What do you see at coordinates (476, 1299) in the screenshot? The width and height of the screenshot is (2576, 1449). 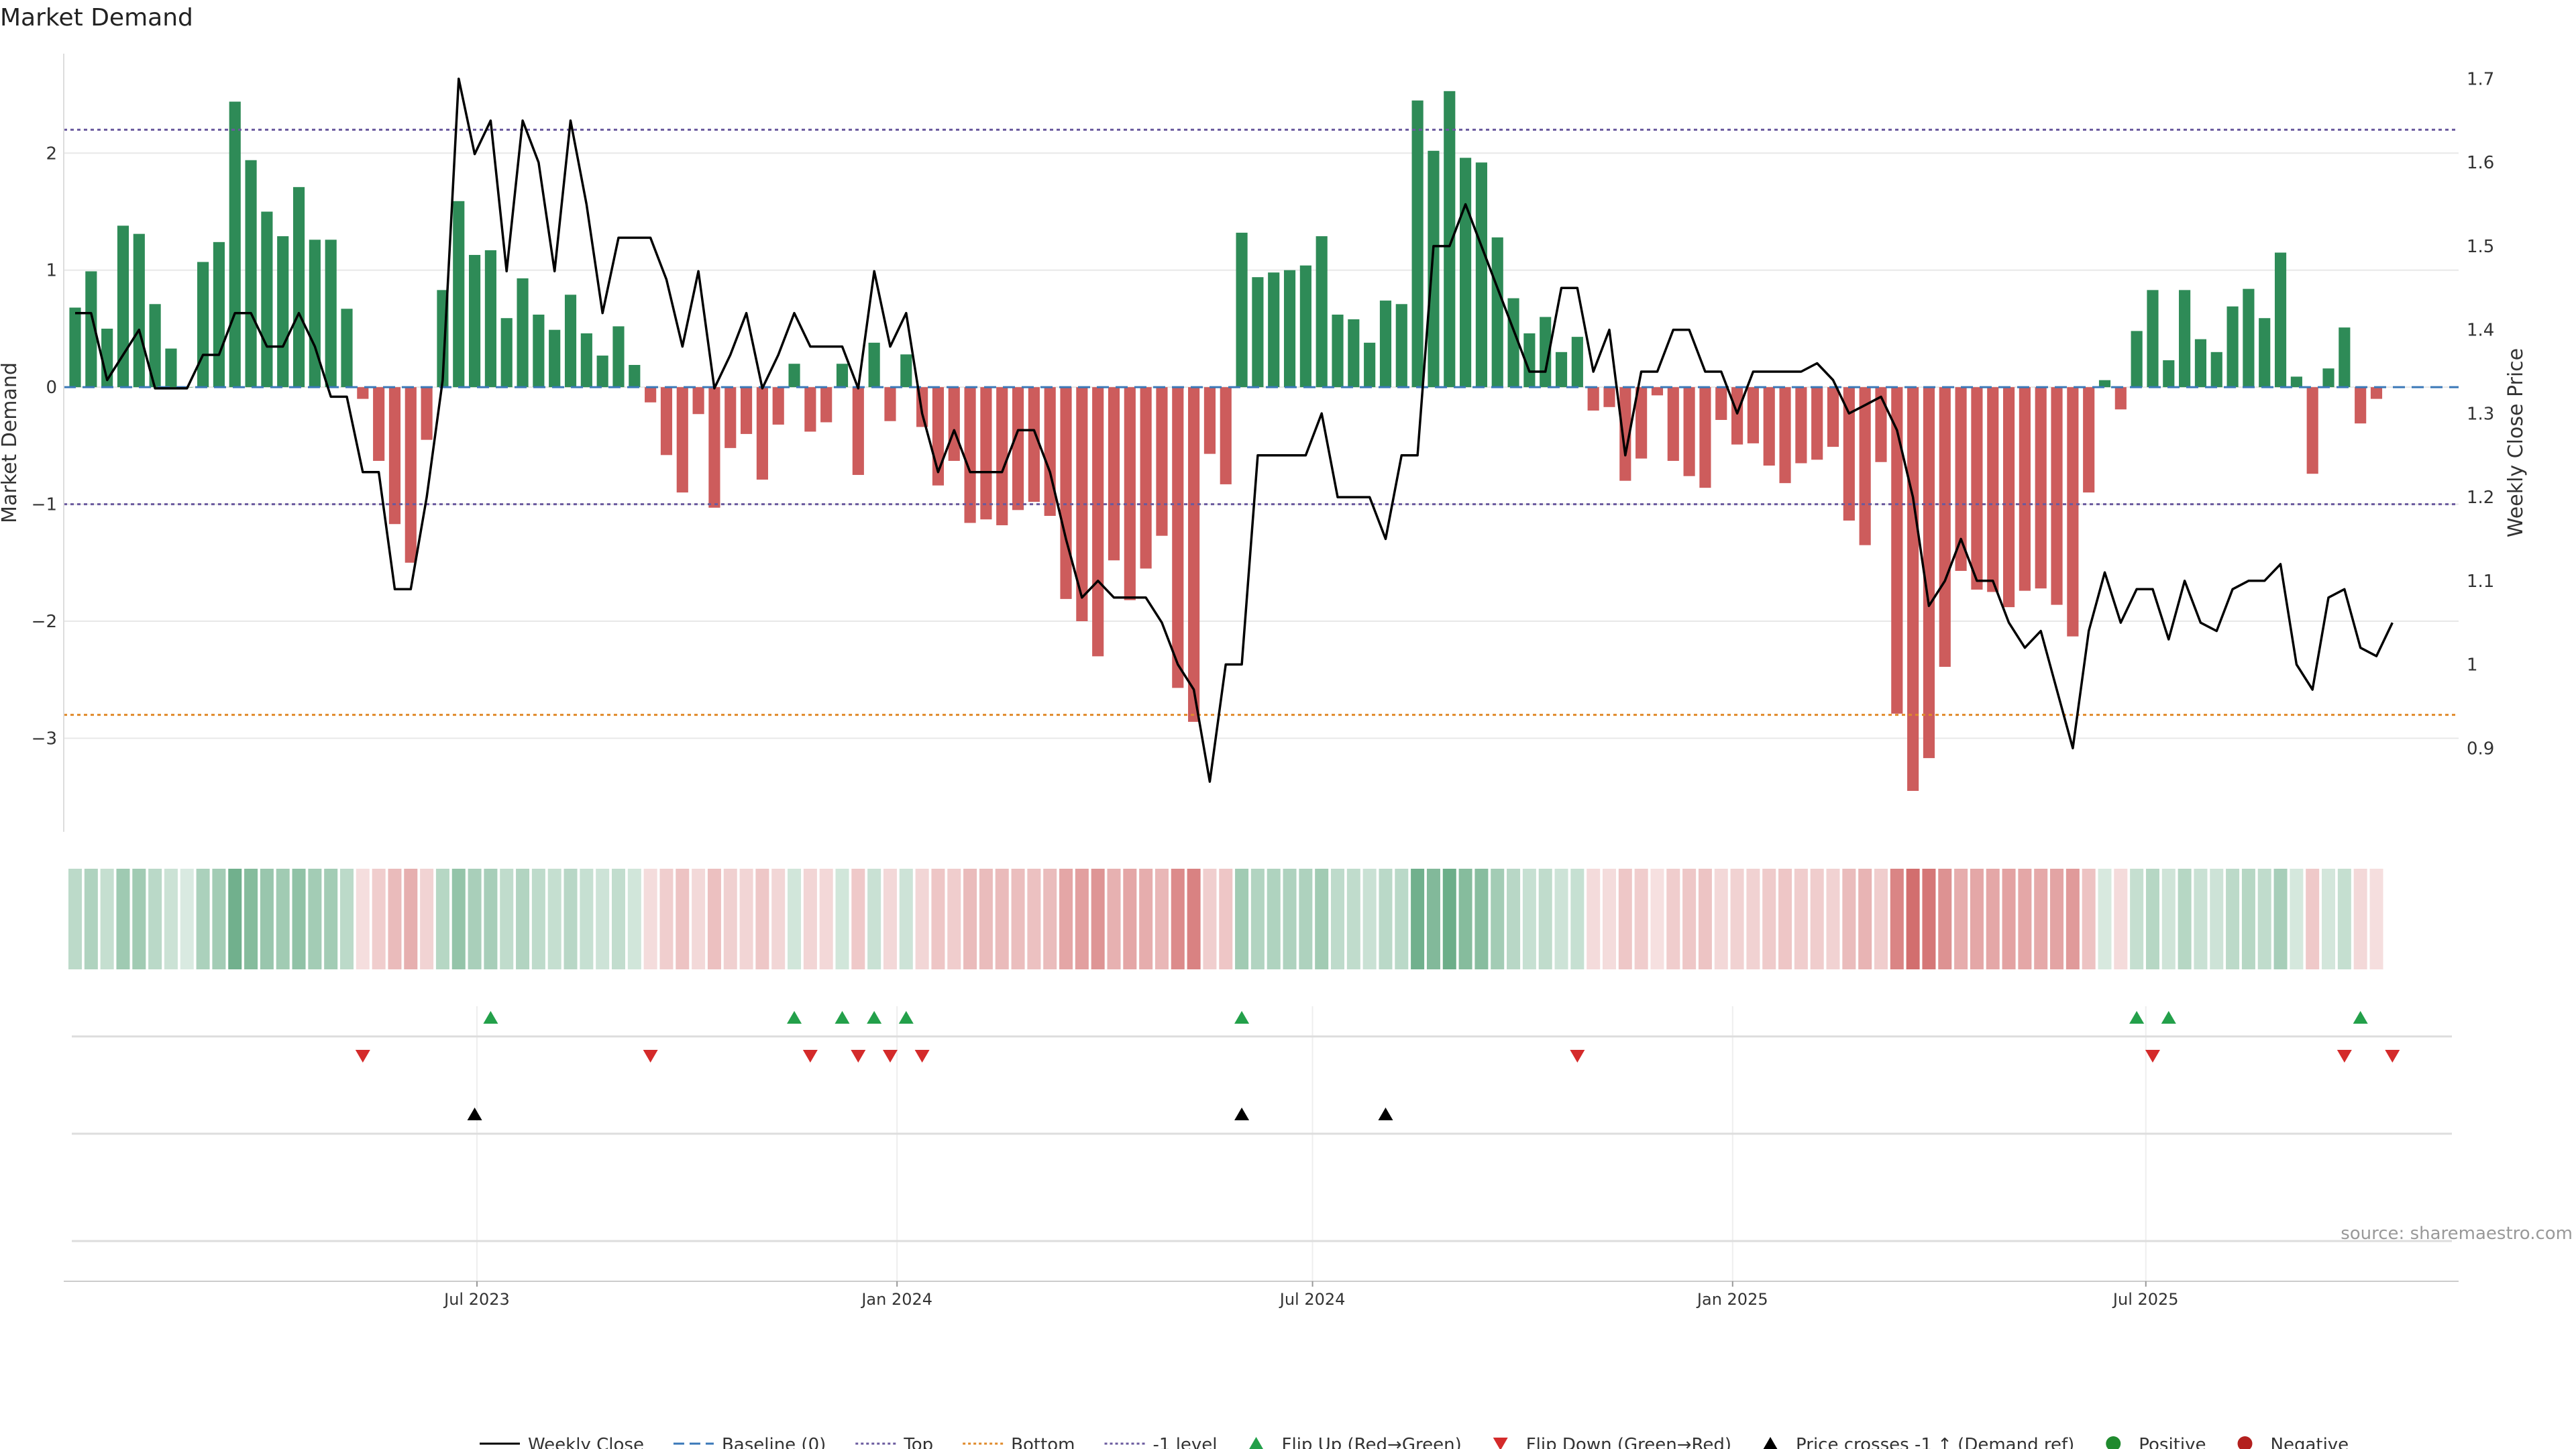 I see `x-tick-label: Jul 2023` at bounding box center [476, 1299].